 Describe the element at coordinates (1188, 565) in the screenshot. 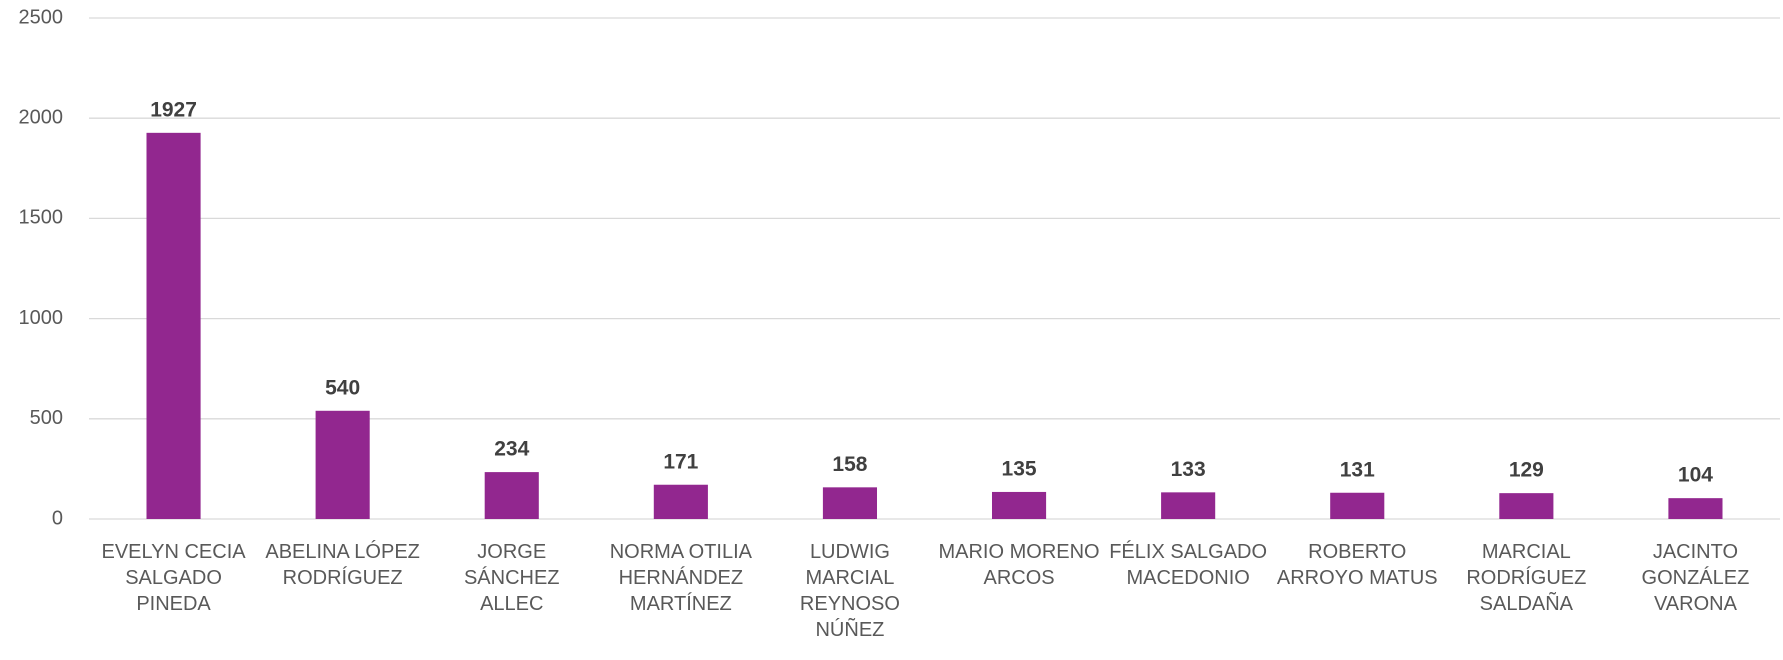

I see `x-tick-label: FÉLIX SALGADO MACEDONIO` at that location.